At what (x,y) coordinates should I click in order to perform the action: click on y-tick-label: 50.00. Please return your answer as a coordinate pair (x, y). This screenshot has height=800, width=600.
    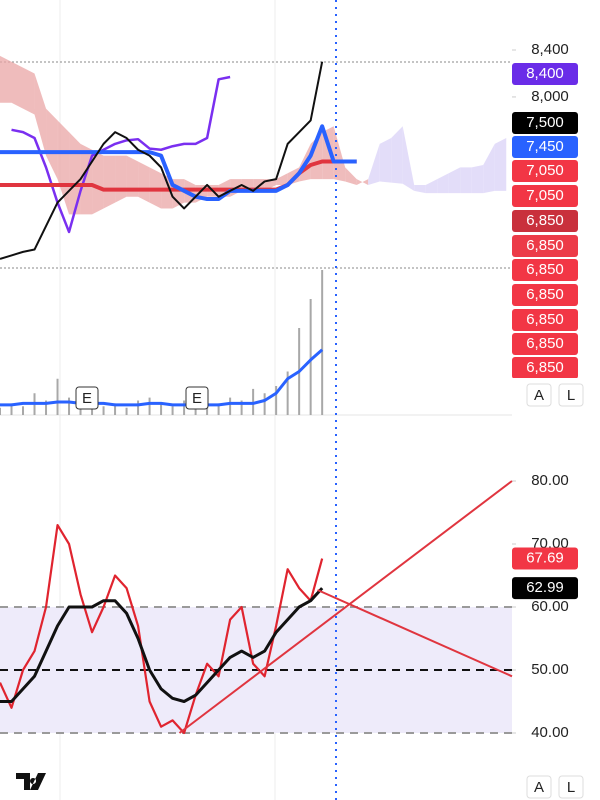
    Looking at the image, I should click on (550, 669).